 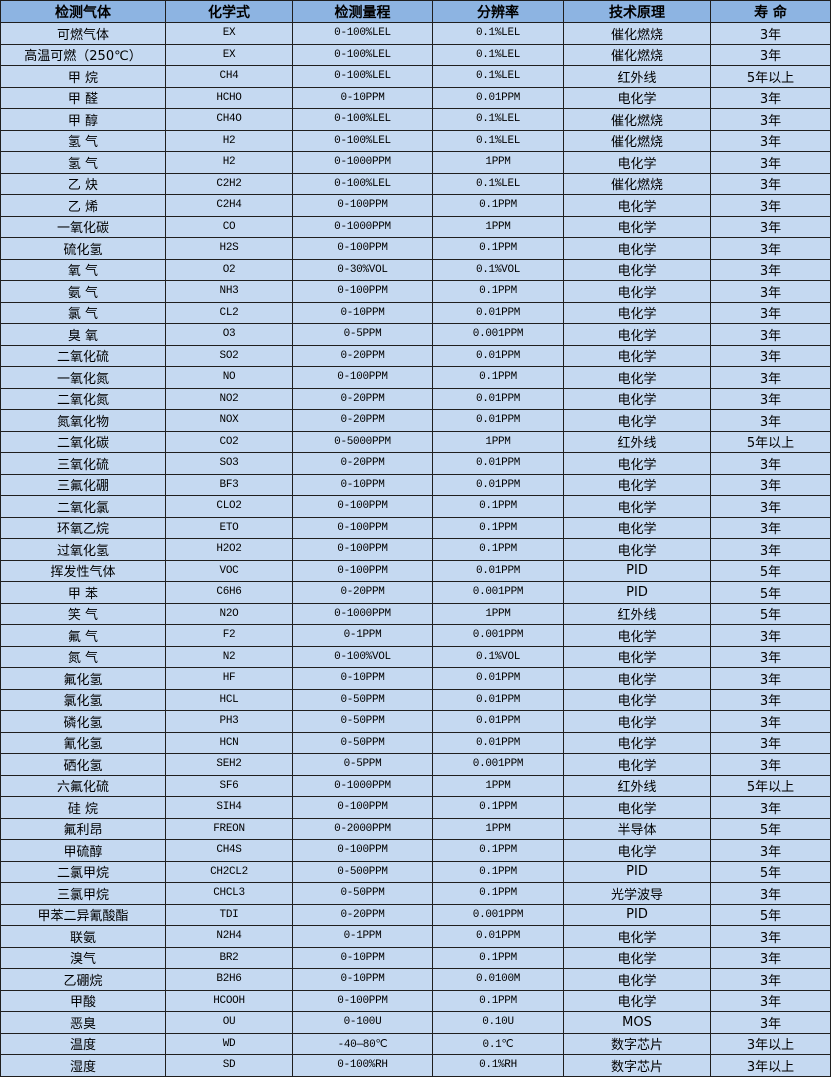 What do you see at coordinates (415, 936) in the screenshot?
I see `table-row: 联氨 N2H4 0-1PPM 0.01PPM 电化学 3年` at bounding box center [415, 936].